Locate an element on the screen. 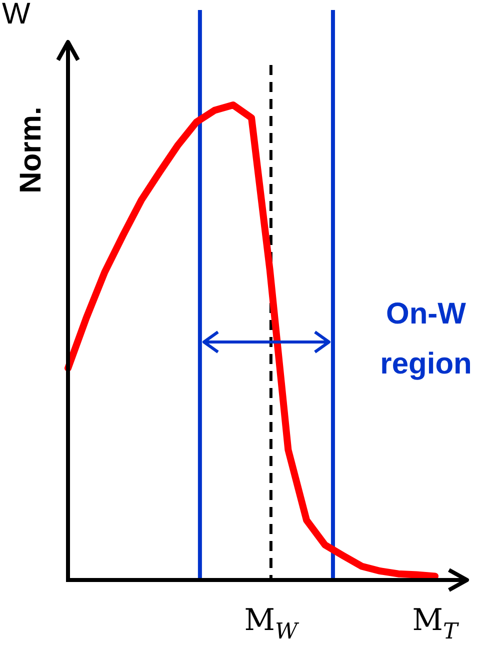 This screenshot has width=491, height=647. y-axis-title: Norm. is located at coordinates (31, 150).